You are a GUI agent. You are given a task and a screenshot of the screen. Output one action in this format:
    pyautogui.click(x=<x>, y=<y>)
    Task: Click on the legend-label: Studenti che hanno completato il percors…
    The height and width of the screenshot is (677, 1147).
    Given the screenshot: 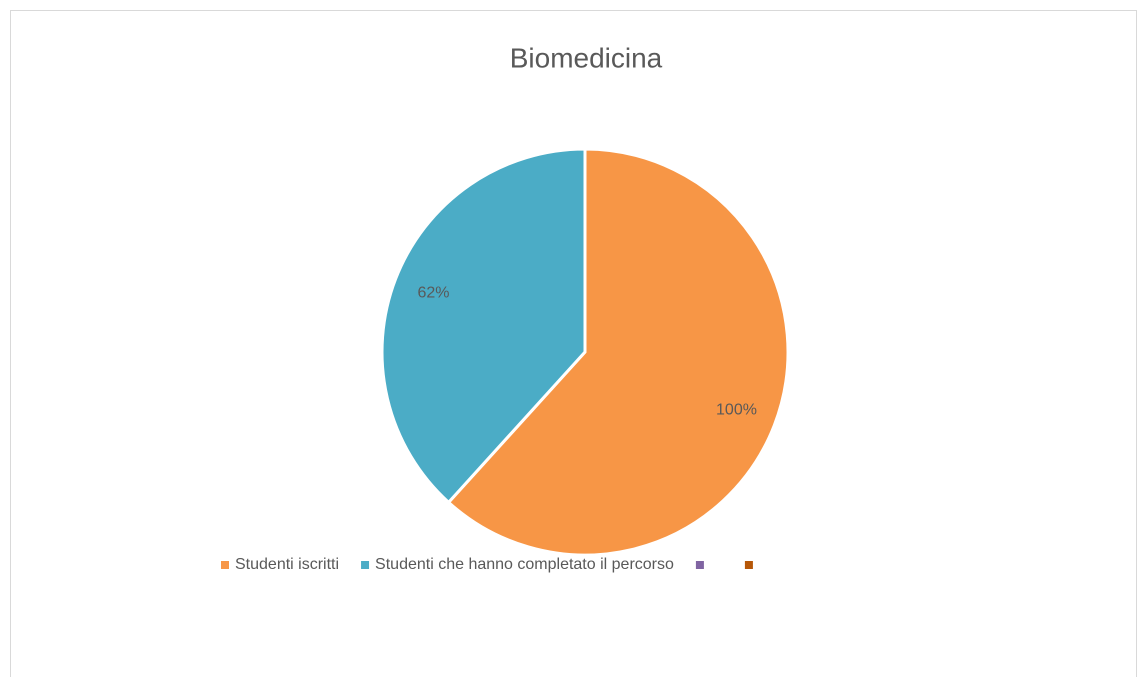 What is the action you would take?
    pyautogui.click(x=524, y=564)
    